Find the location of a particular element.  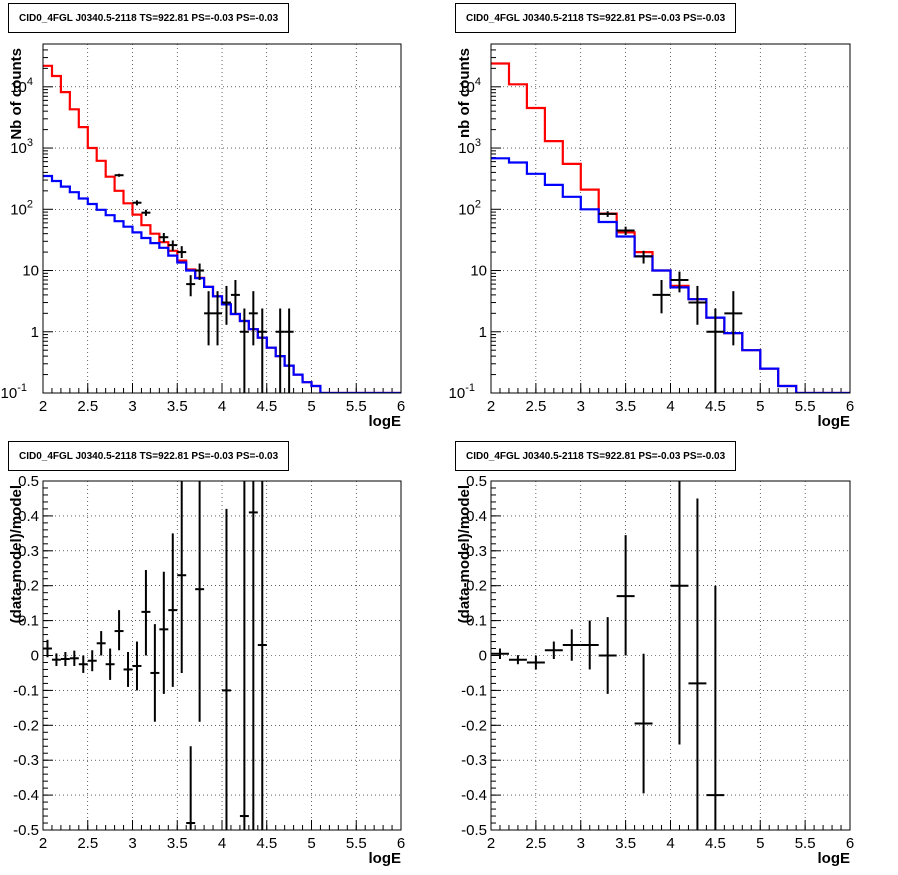

y-tick-label: 0.1 is located at coordinates (476, 621).